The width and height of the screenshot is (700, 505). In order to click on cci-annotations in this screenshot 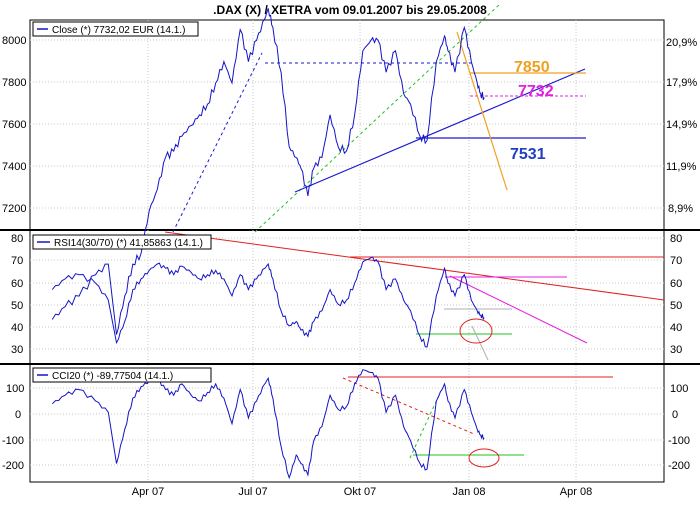, I will do `click(477, 422)`.